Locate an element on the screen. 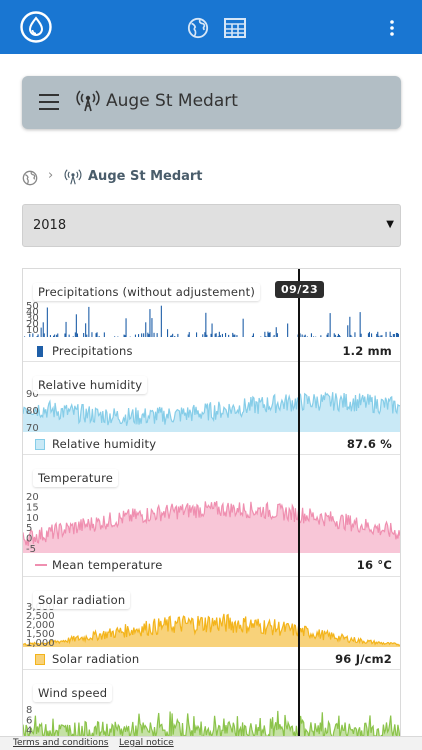 This screenshot has width=422, height=750. y-tick-label: 30 is located at coordinates (32, 318).